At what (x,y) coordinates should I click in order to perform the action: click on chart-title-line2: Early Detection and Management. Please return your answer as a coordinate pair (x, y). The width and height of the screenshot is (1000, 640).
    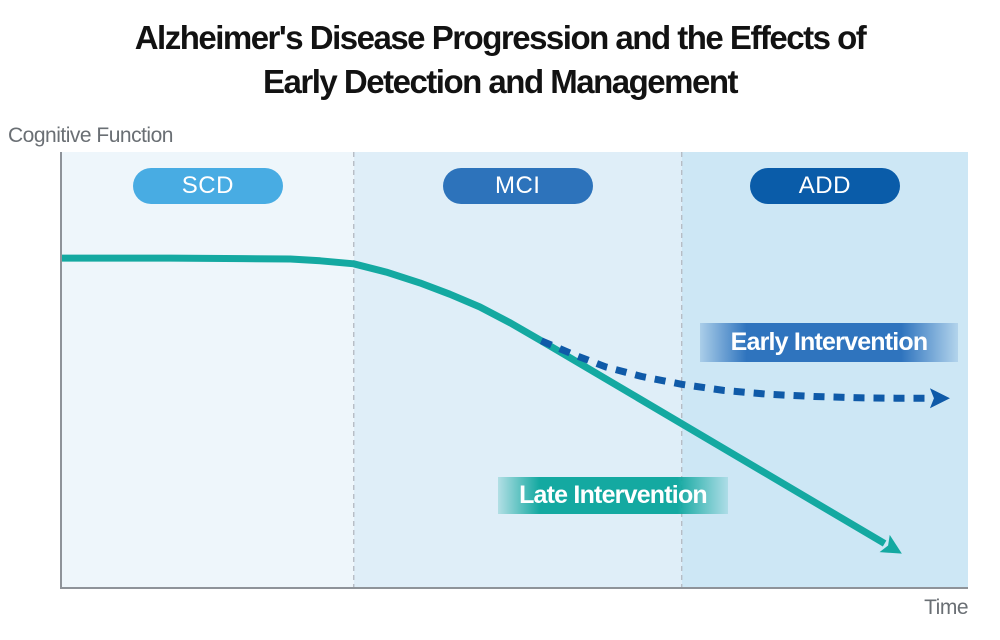
    Looking at the image, I should click on (500, 81).